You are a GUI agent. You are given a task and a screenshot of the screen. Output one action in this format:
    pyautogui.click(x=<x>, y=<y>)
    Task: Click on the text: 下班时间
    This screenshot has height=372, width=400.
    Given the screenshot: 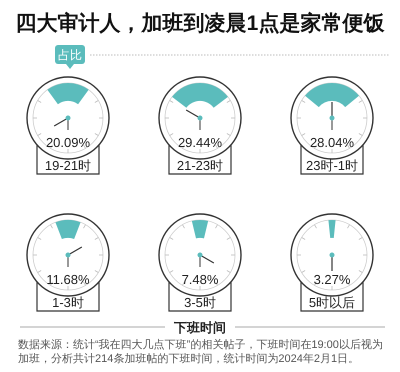 What is the action you would take?
    pyautogui.click(x=199, y=327)
    